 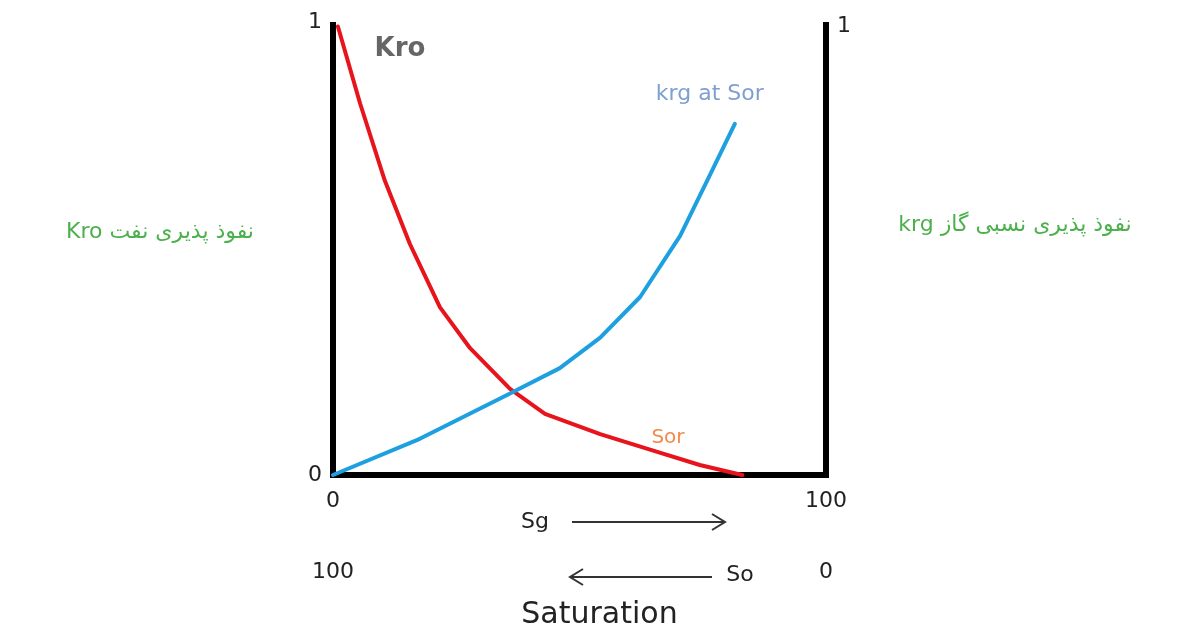 What do you see at coordinates (1015, 224) in the screenshot?
I see `y2-axis-title: نفوذ پذیری نسبی گاز krg` at bounding box center [1015, 224].